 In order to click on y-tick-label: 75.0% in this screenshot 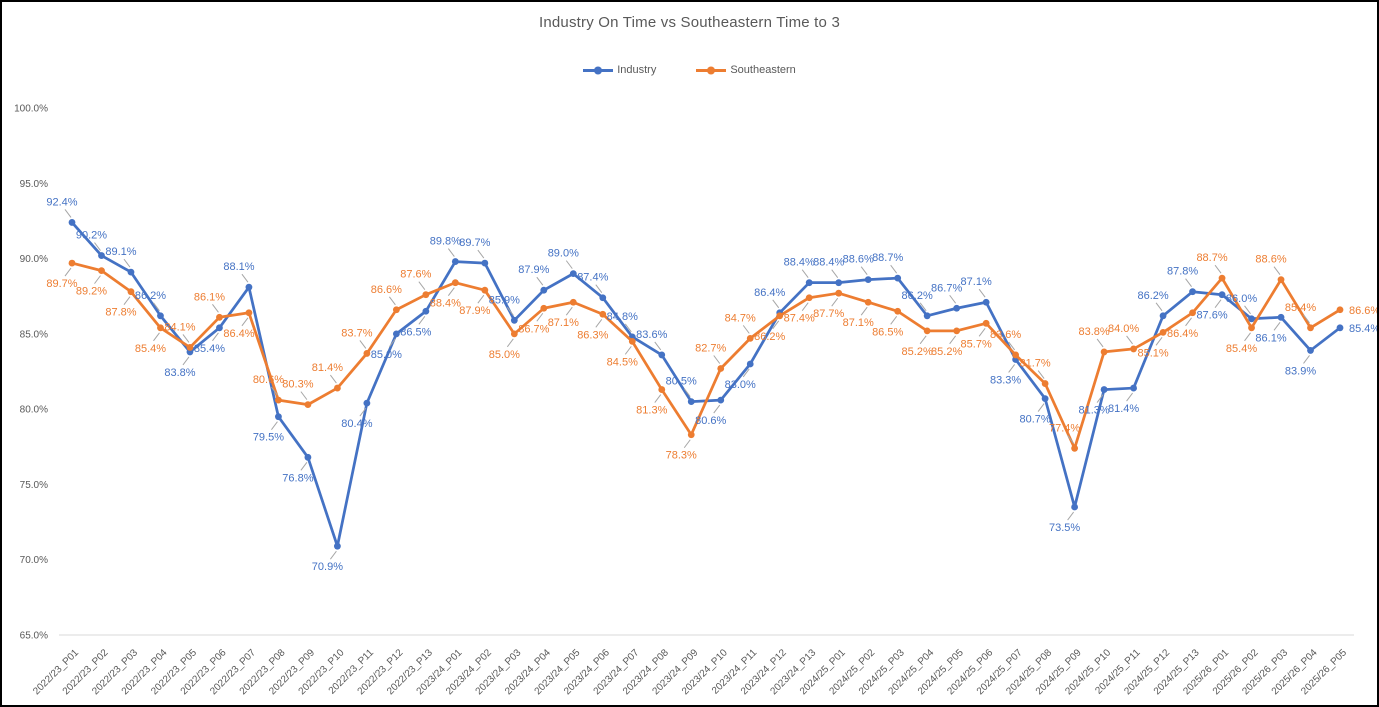, I will do `click(34, 485)`.